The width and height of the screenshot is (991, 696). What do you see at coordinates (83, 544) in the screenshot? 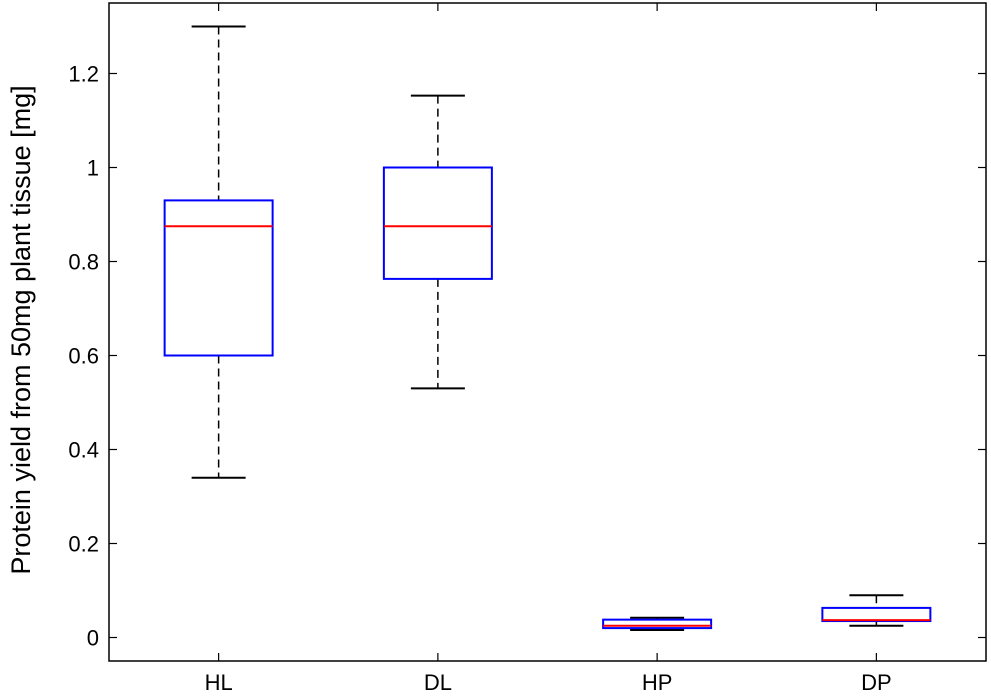
I see `y-tick-label: 0.2` at bounding box center [83, 544].